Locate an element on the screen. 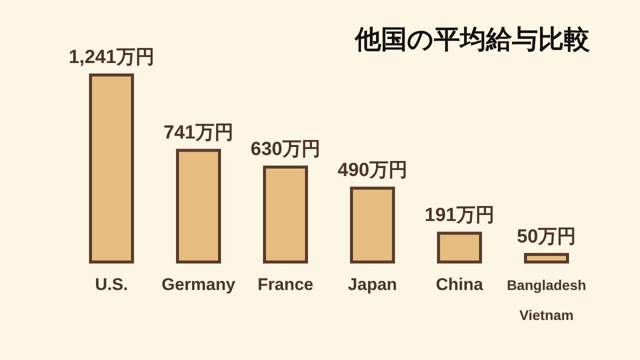 The height and width of the screenshot is (360, 640). data-label: 630万円 is located at coordinates (285, 149).